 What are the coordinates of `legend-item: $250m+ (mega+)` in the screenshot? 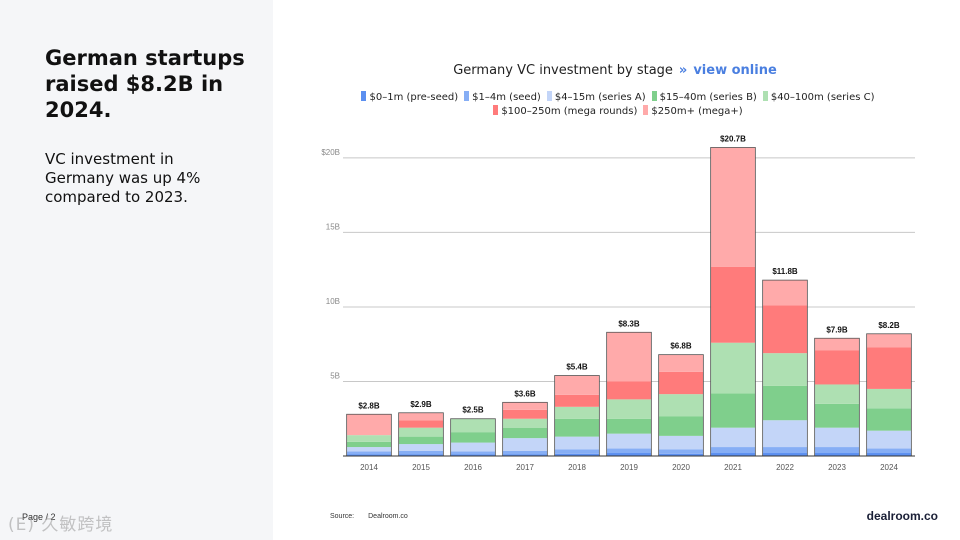 It's located at (693, 112).